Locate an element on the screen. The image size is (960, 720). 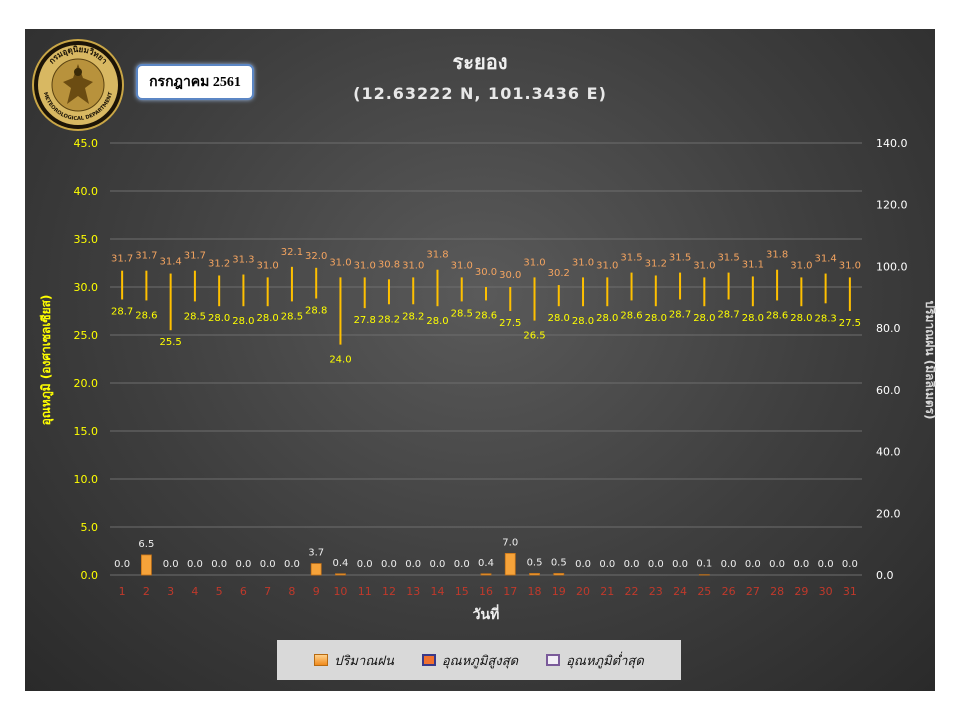
y-tick-label: 40.0 is located at coordinates (86, 191).